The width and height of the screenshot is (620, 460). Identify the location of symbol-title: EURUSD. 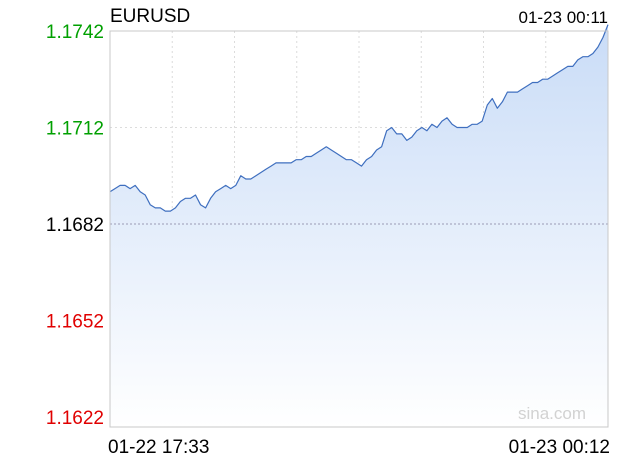
(150, 16).